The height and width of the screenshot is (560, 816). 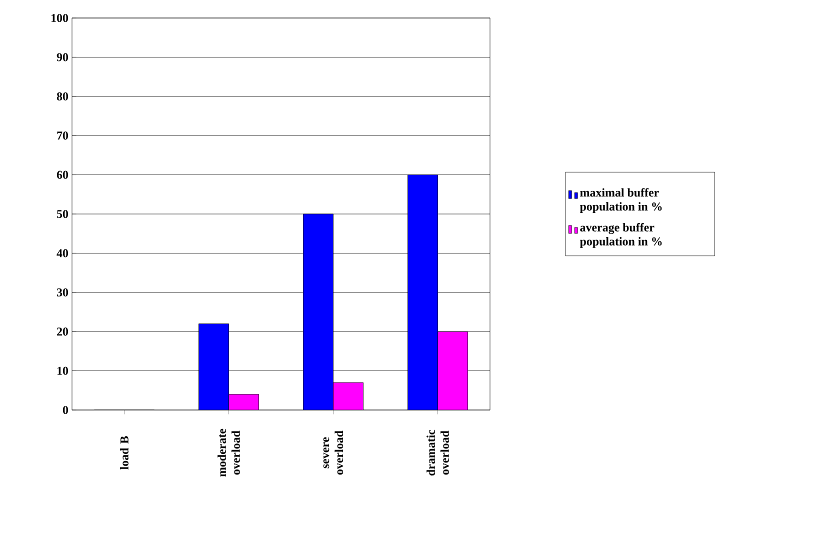 I want to click on legend-label: maximal buffer population in %, so click(x=621, y=201).